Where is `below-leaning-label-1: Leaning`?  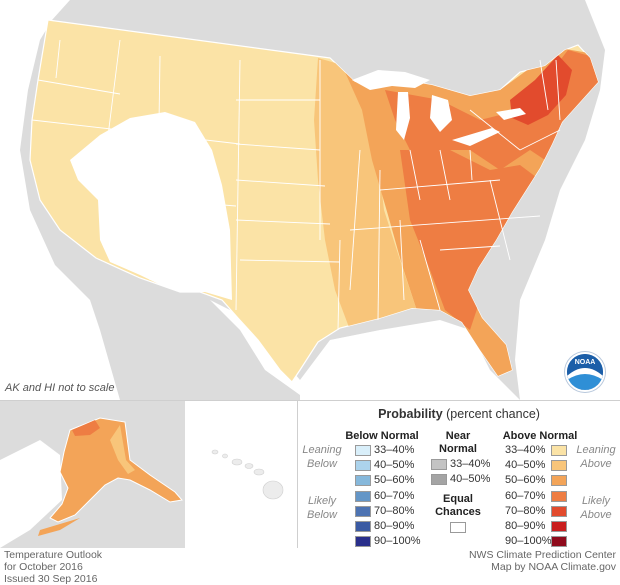 below-leaning-label-1: Leaning is located at coordinates (322, 450).